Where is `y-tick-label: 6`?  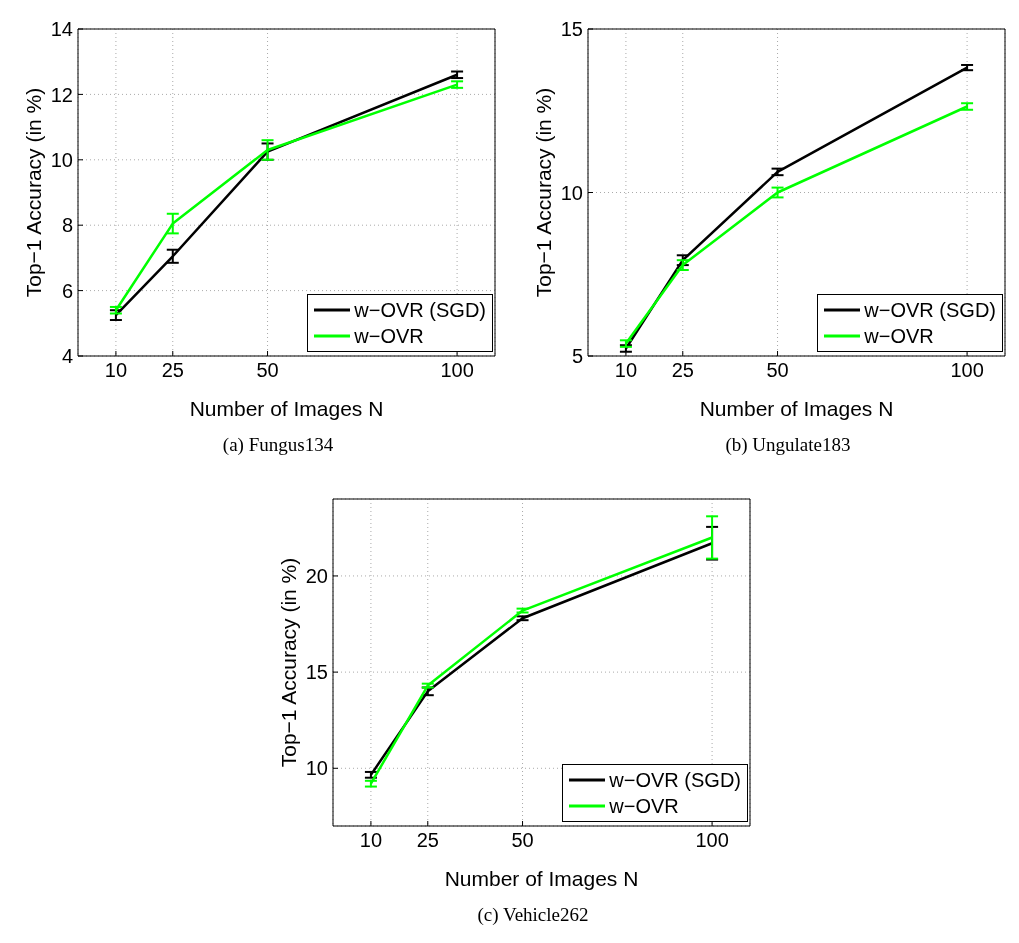
y-tick-label: 6 is located at coordinates (67, 290).